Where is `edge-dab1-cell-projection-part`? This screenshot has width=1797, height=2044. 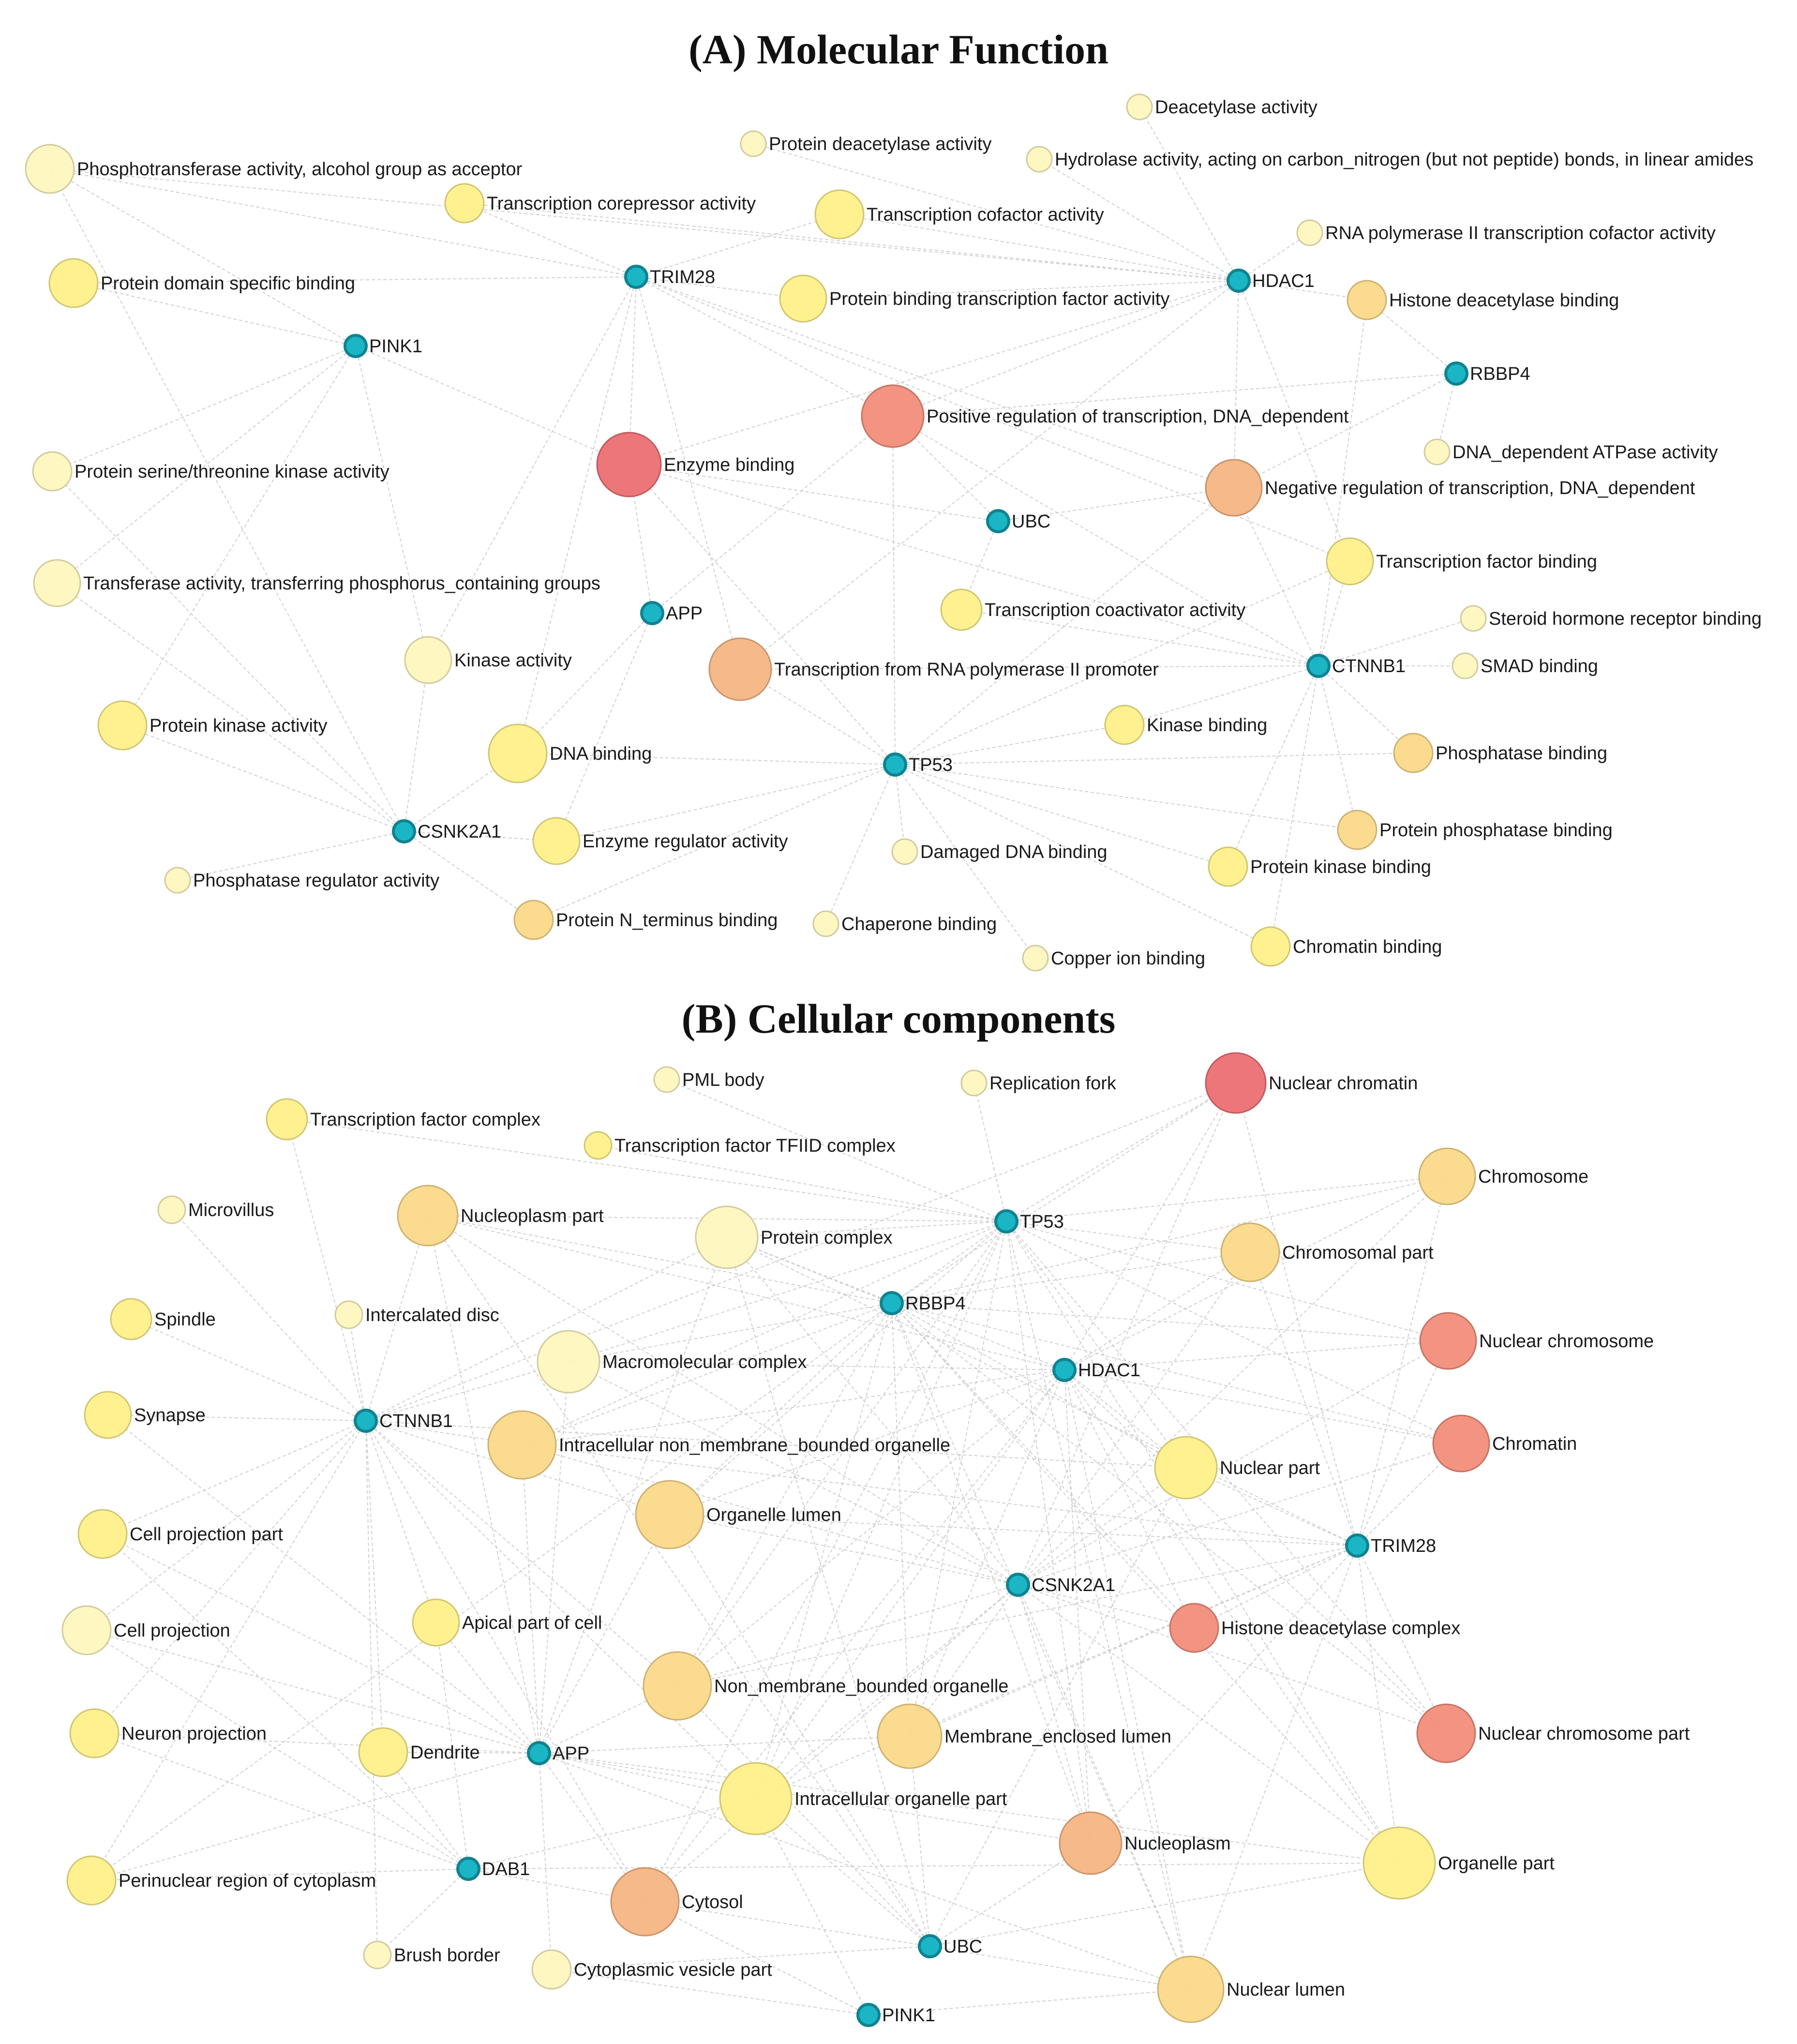
edge-dab1-cell-projection-part is located at coordinates (285, 1701).